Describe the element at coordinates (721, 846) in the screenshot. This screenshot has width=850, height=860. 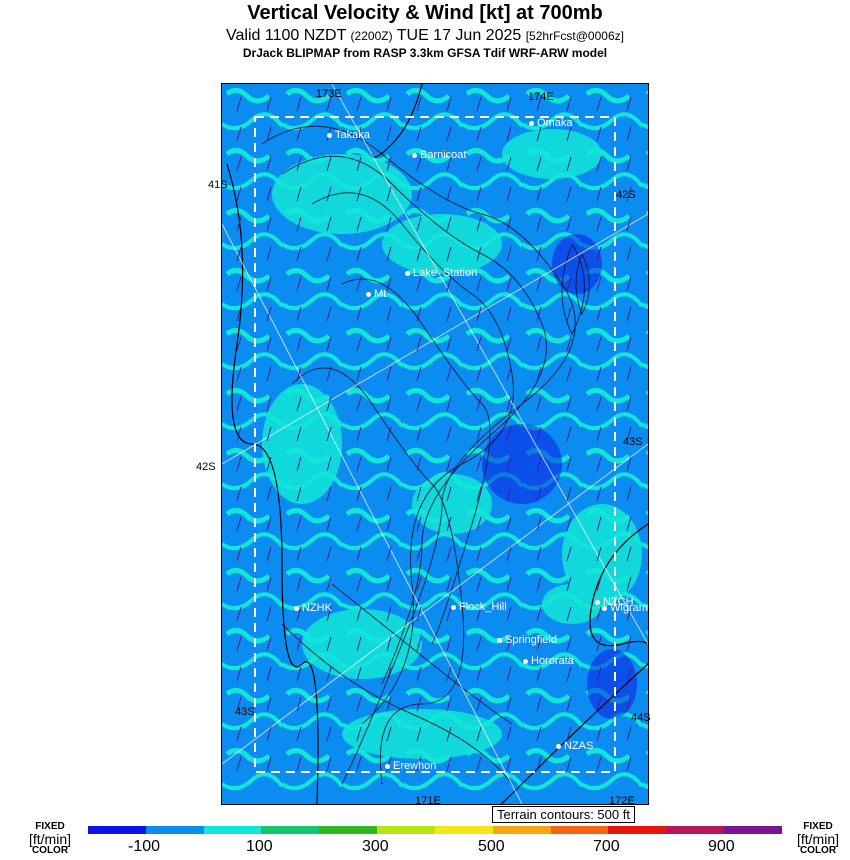
I see `colorbar-tick-5: 900` at that location.